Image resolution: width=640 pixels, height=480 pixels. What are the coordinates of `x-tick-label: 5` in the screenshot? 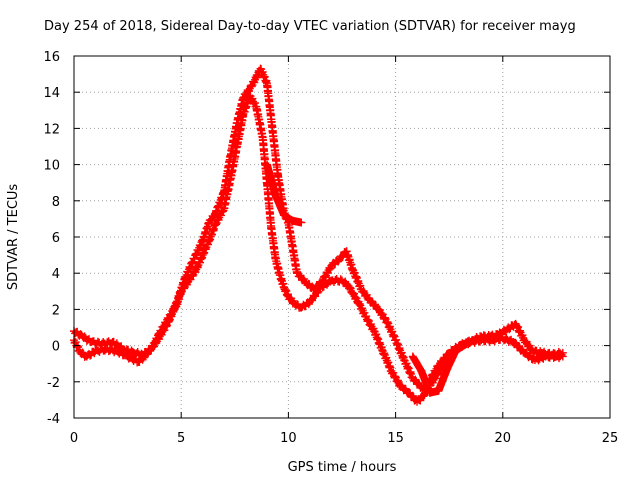 It's located at (181, 438).